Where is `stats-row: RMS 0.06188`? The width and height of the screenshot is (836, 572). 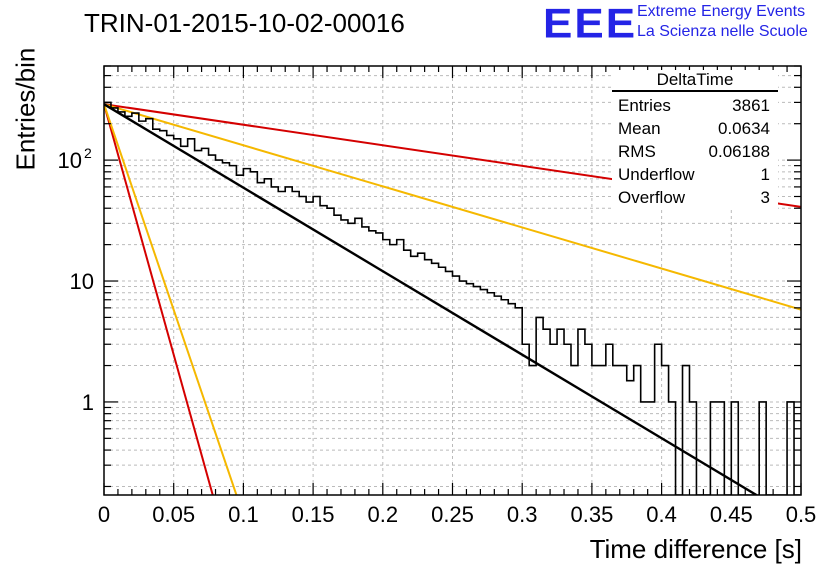 stats-row: RMS 0.06188 is located at coordinates (695, 151).